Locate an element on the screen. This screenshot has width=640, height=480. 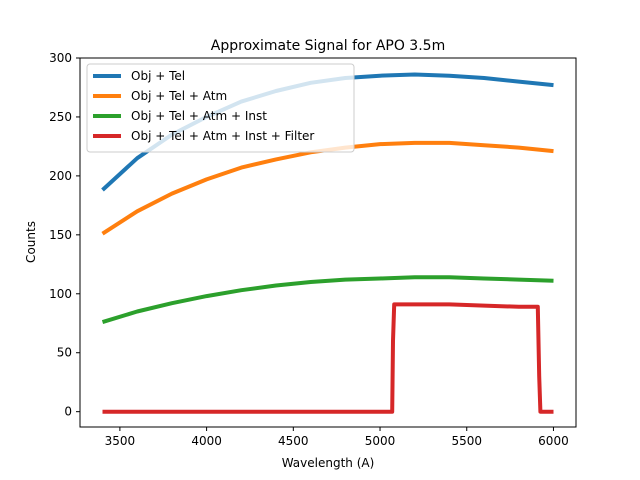
y-tick-label: 0 is located at coordinates (68, 412).